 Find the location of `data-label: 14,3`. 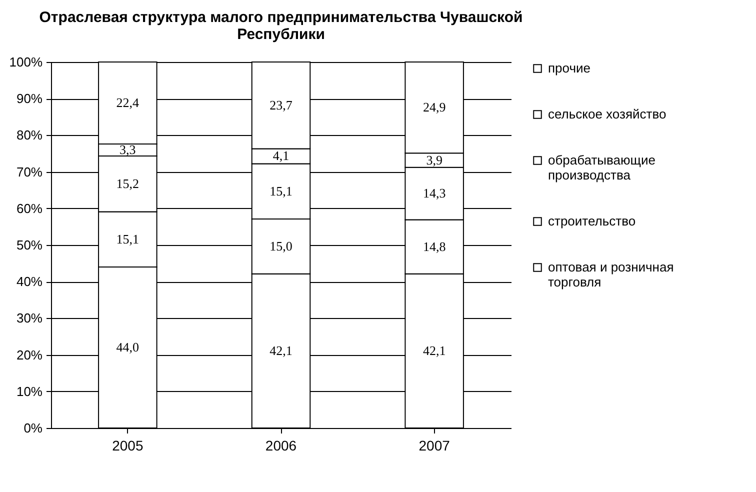

data-label: 14,3 is located at coordinates (434, 193).